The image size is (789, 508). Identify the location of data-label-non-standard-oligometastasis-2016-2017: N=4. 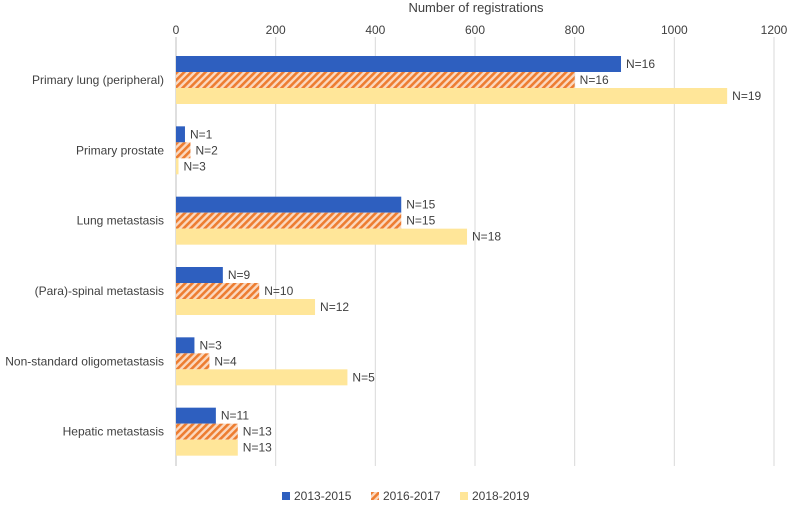
(225, 361).